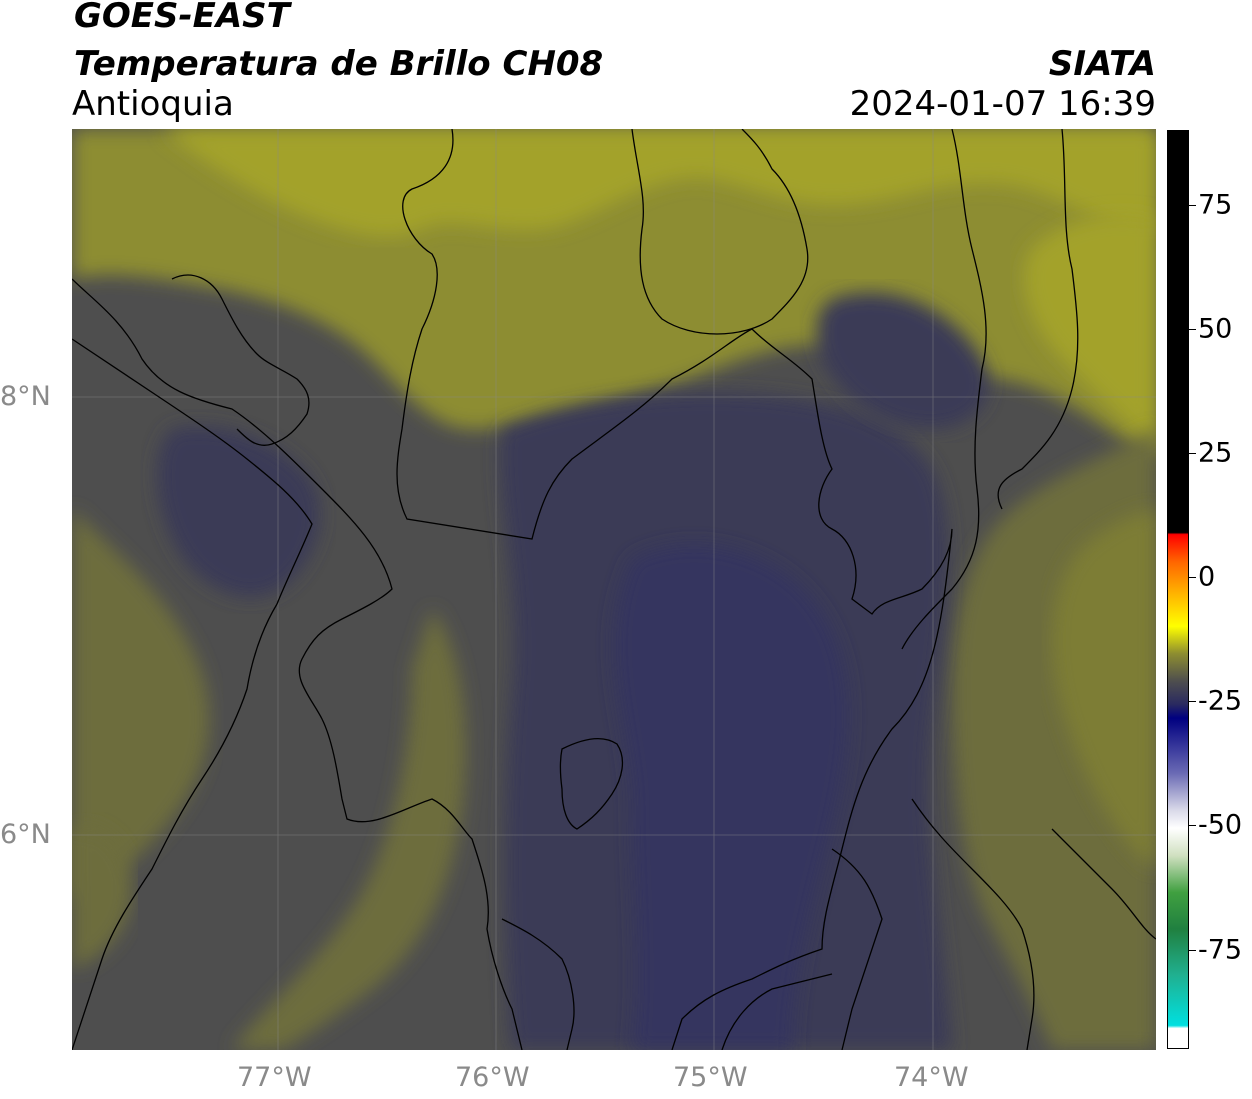  I want to click on colorbar-tick-label: -75, so click(1220, 950).